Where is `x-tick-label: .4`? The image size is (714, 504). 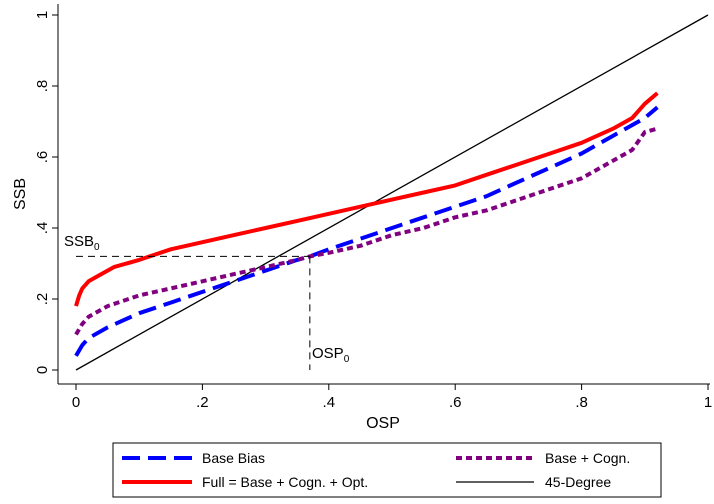
x-tick-label: .4 is located at coordinates (329, 402).